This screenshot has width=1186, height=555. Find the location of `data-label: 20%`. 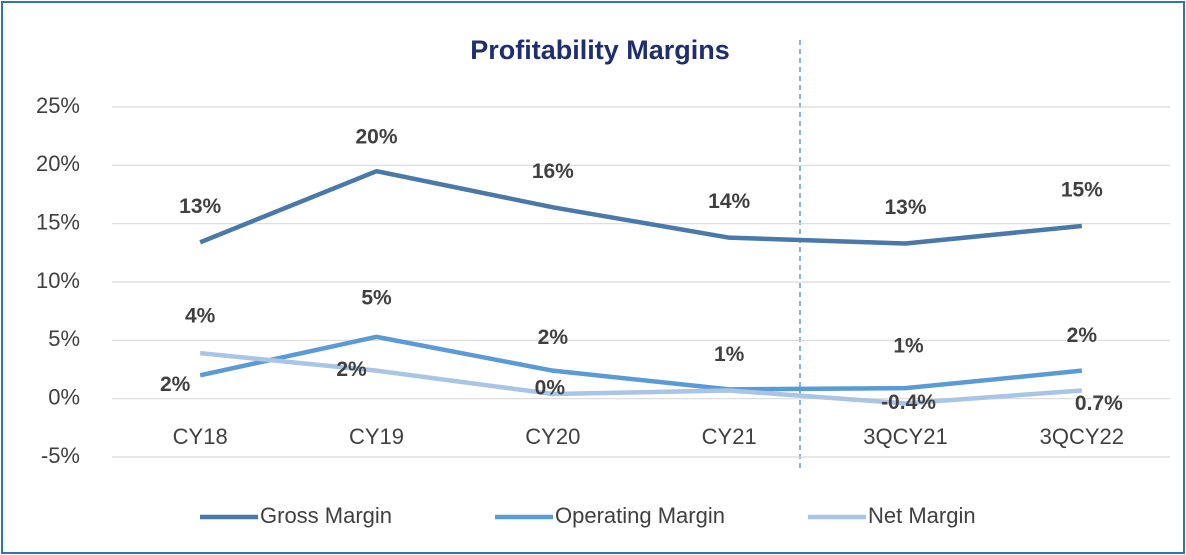

data-label: 20% is located at coordinates (376, 137).